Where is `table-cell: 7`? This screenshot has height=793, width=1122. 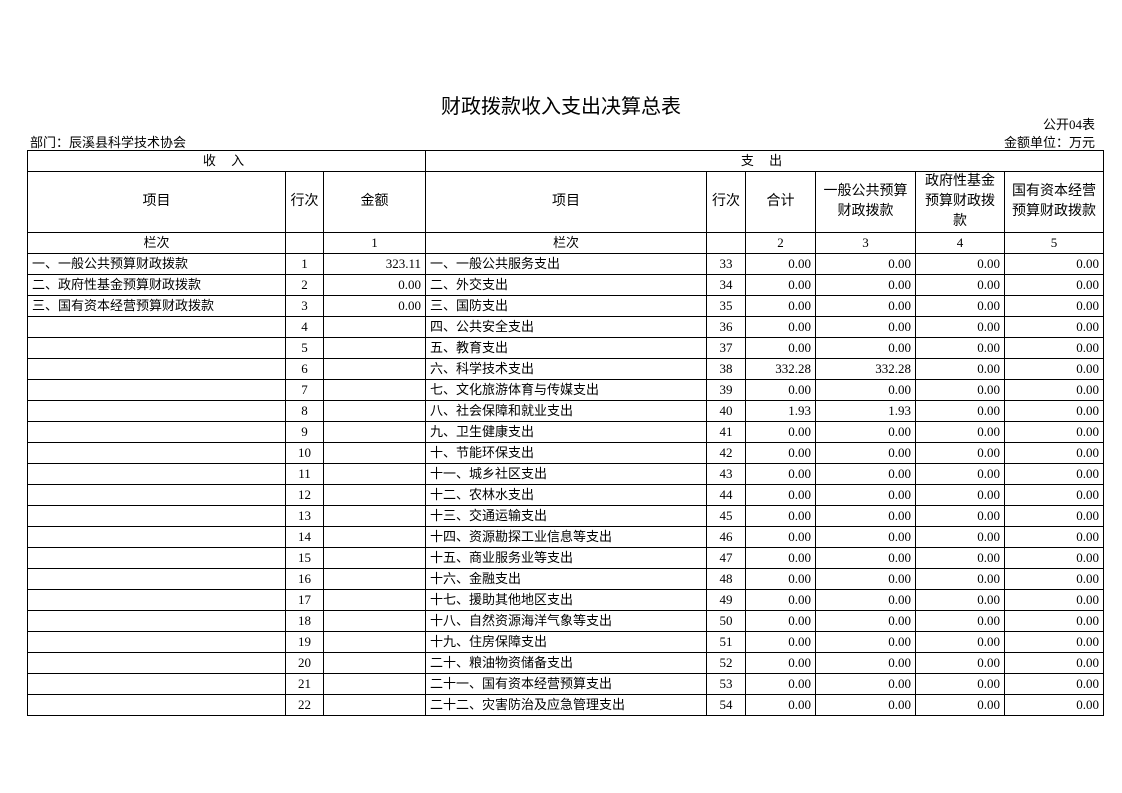
table-cell: 7 is located at coordinates (304, 390).